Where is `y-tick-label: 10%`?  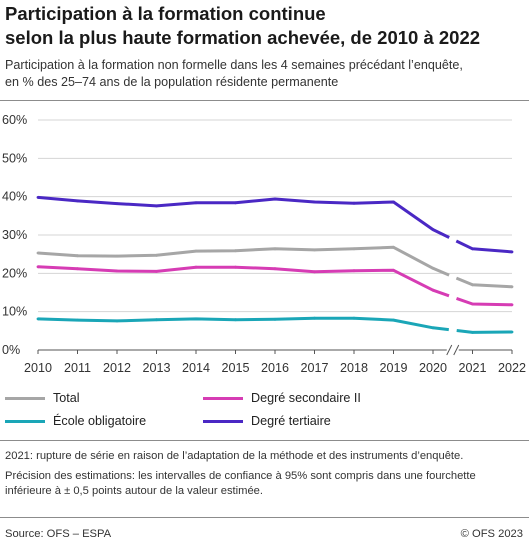
y-tick-label: 10% is located at coordinates (14, 312).